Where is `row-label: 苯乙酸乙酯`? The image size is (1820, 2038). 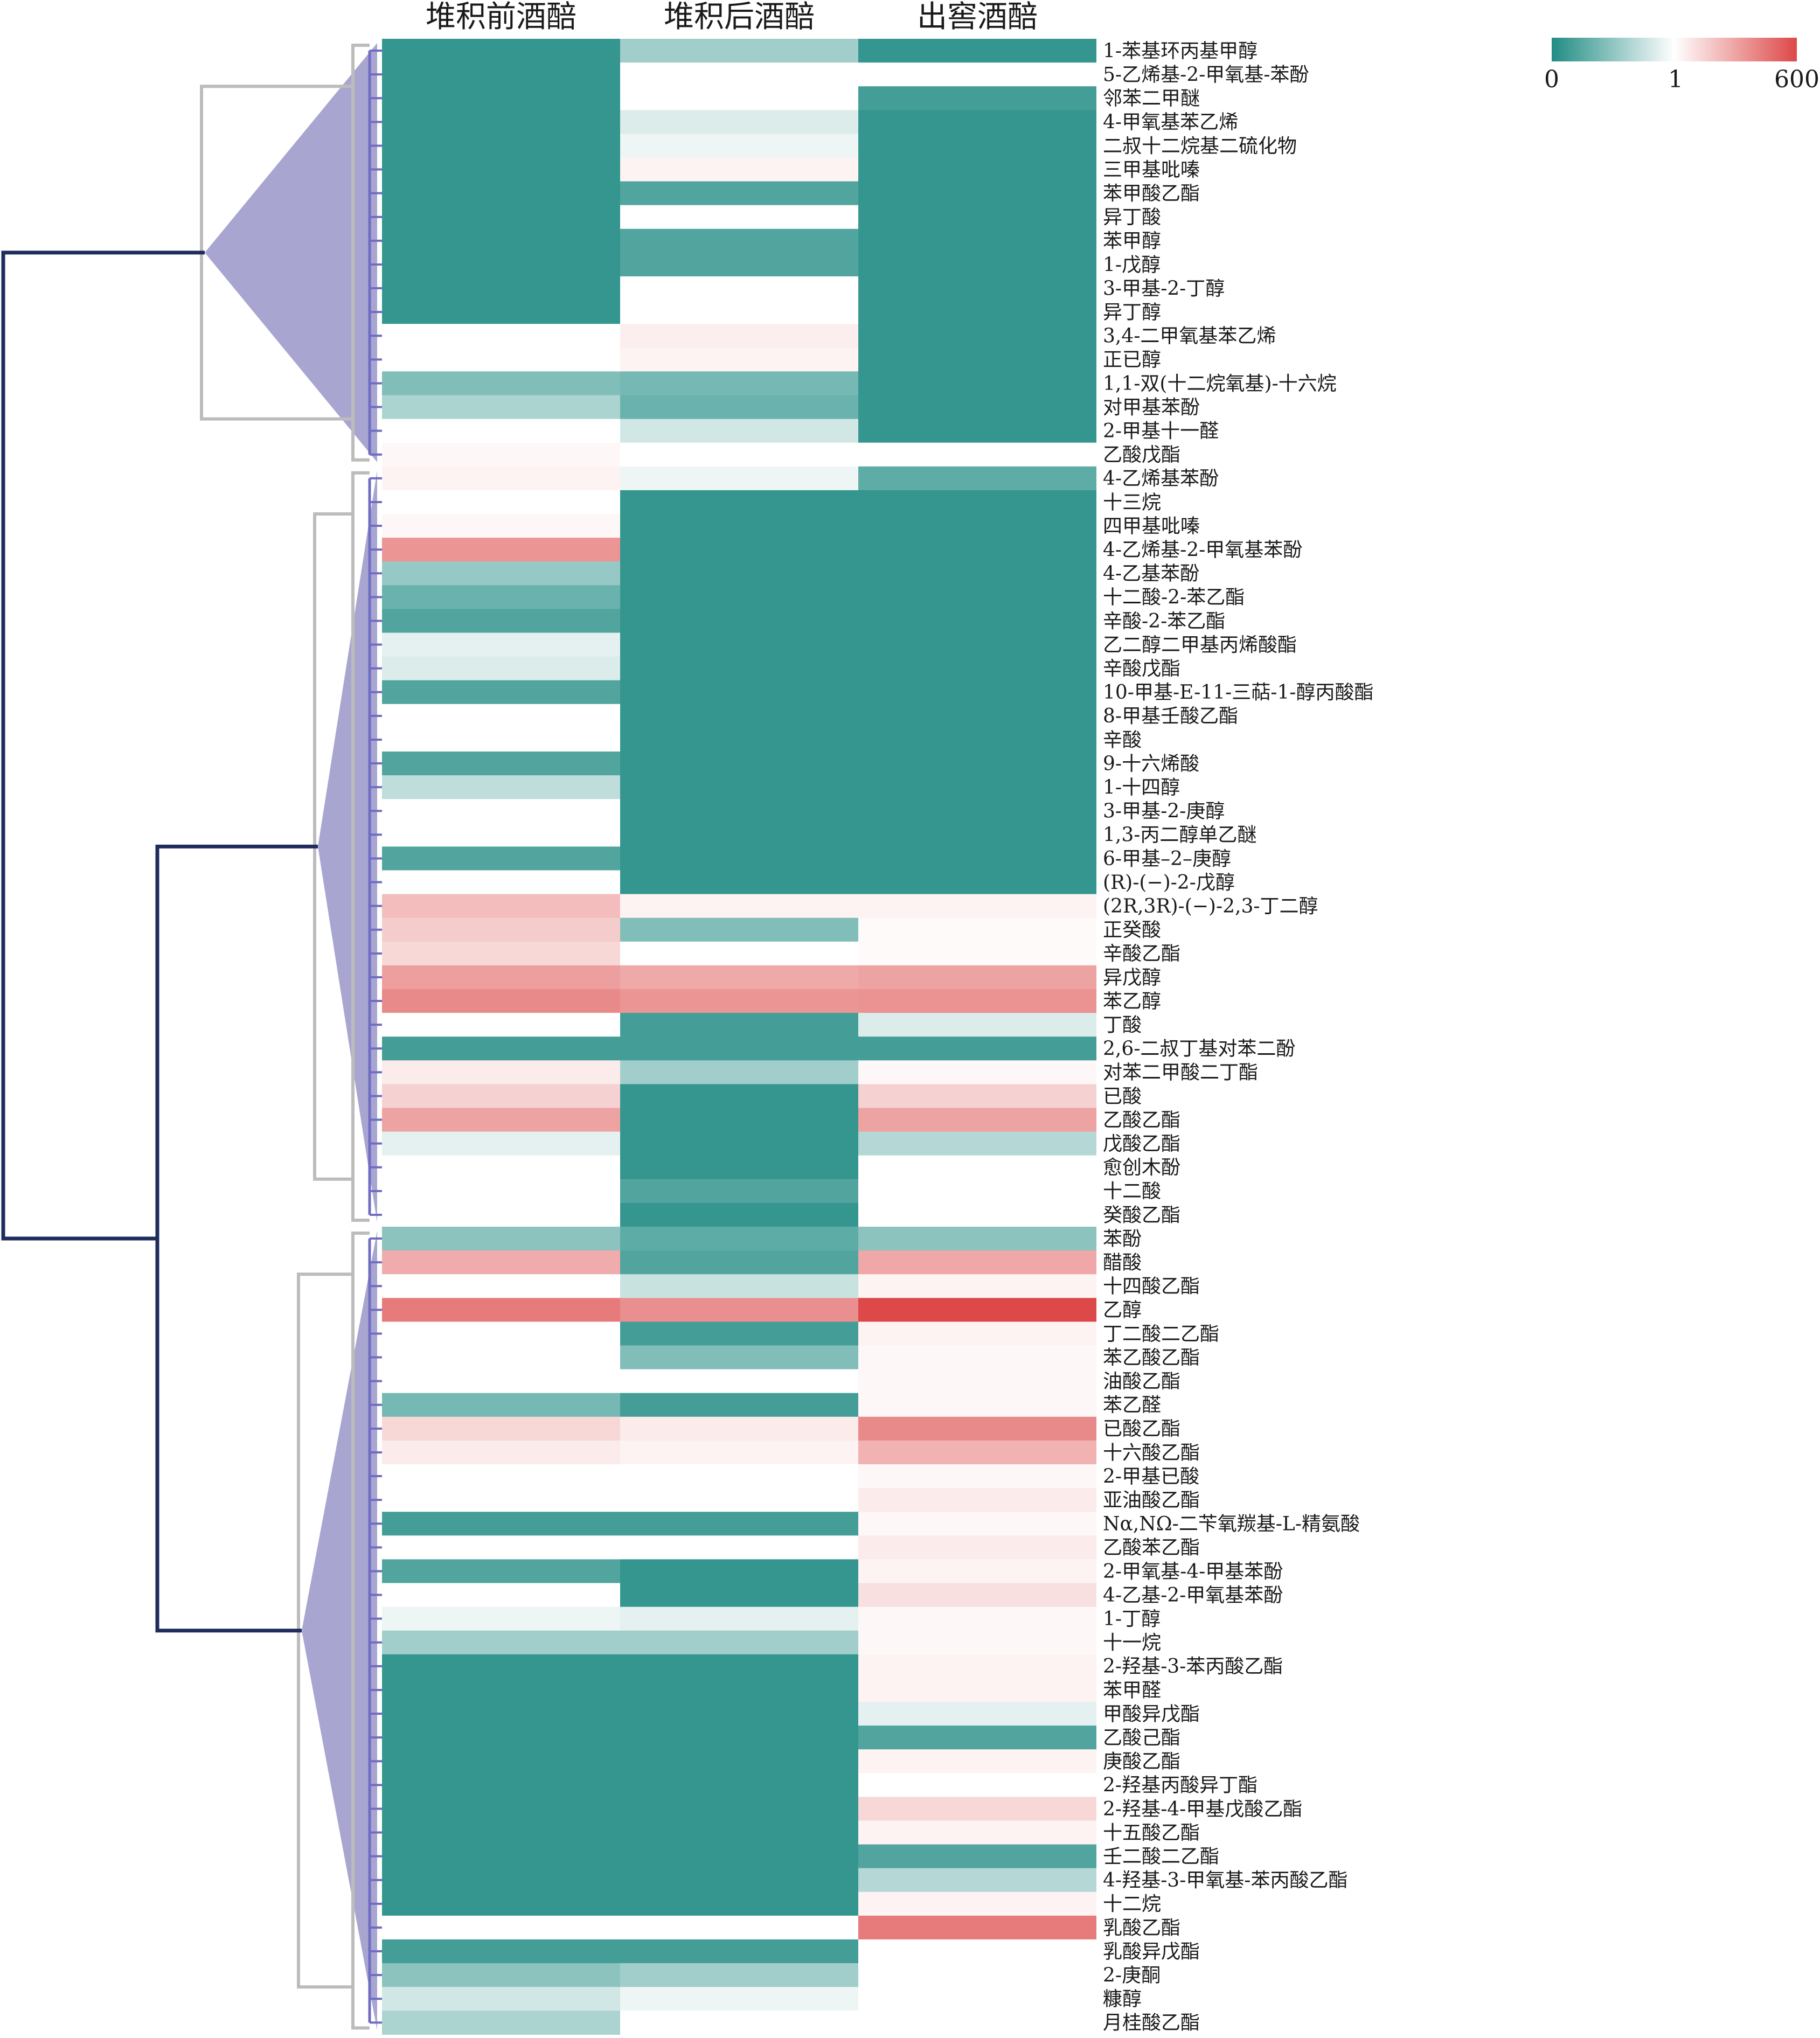 row-label: 苯乙酸乙酯 is located at coordinates (1151, 1358).